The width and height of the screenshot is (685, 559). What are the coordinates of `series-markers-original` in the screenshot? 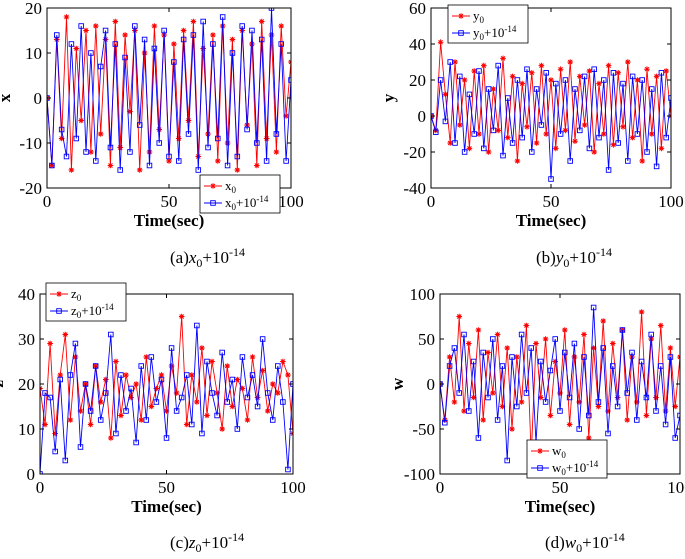 It's located at (560, 384).